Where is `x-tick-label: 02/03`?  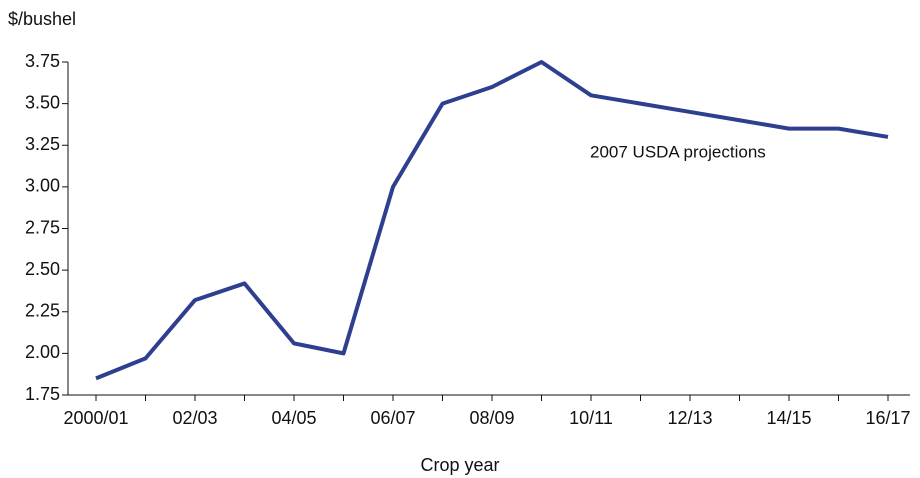 x-tick-label: 02/03 is located at coordinates (194, 418).